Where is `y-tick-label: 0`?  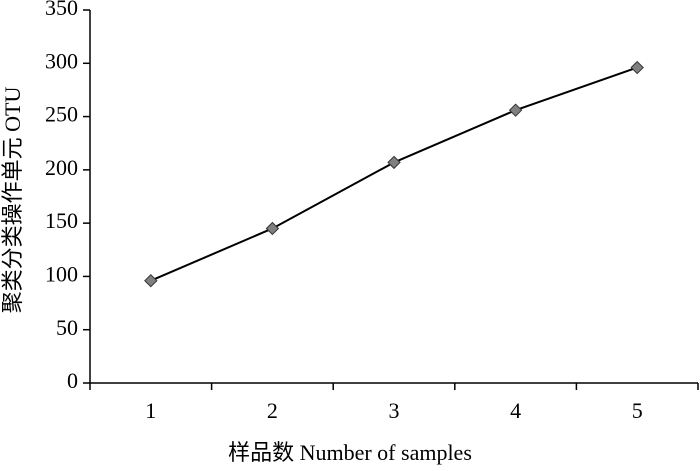 y-tick-label: 0 is located at coordinates (72, 380).